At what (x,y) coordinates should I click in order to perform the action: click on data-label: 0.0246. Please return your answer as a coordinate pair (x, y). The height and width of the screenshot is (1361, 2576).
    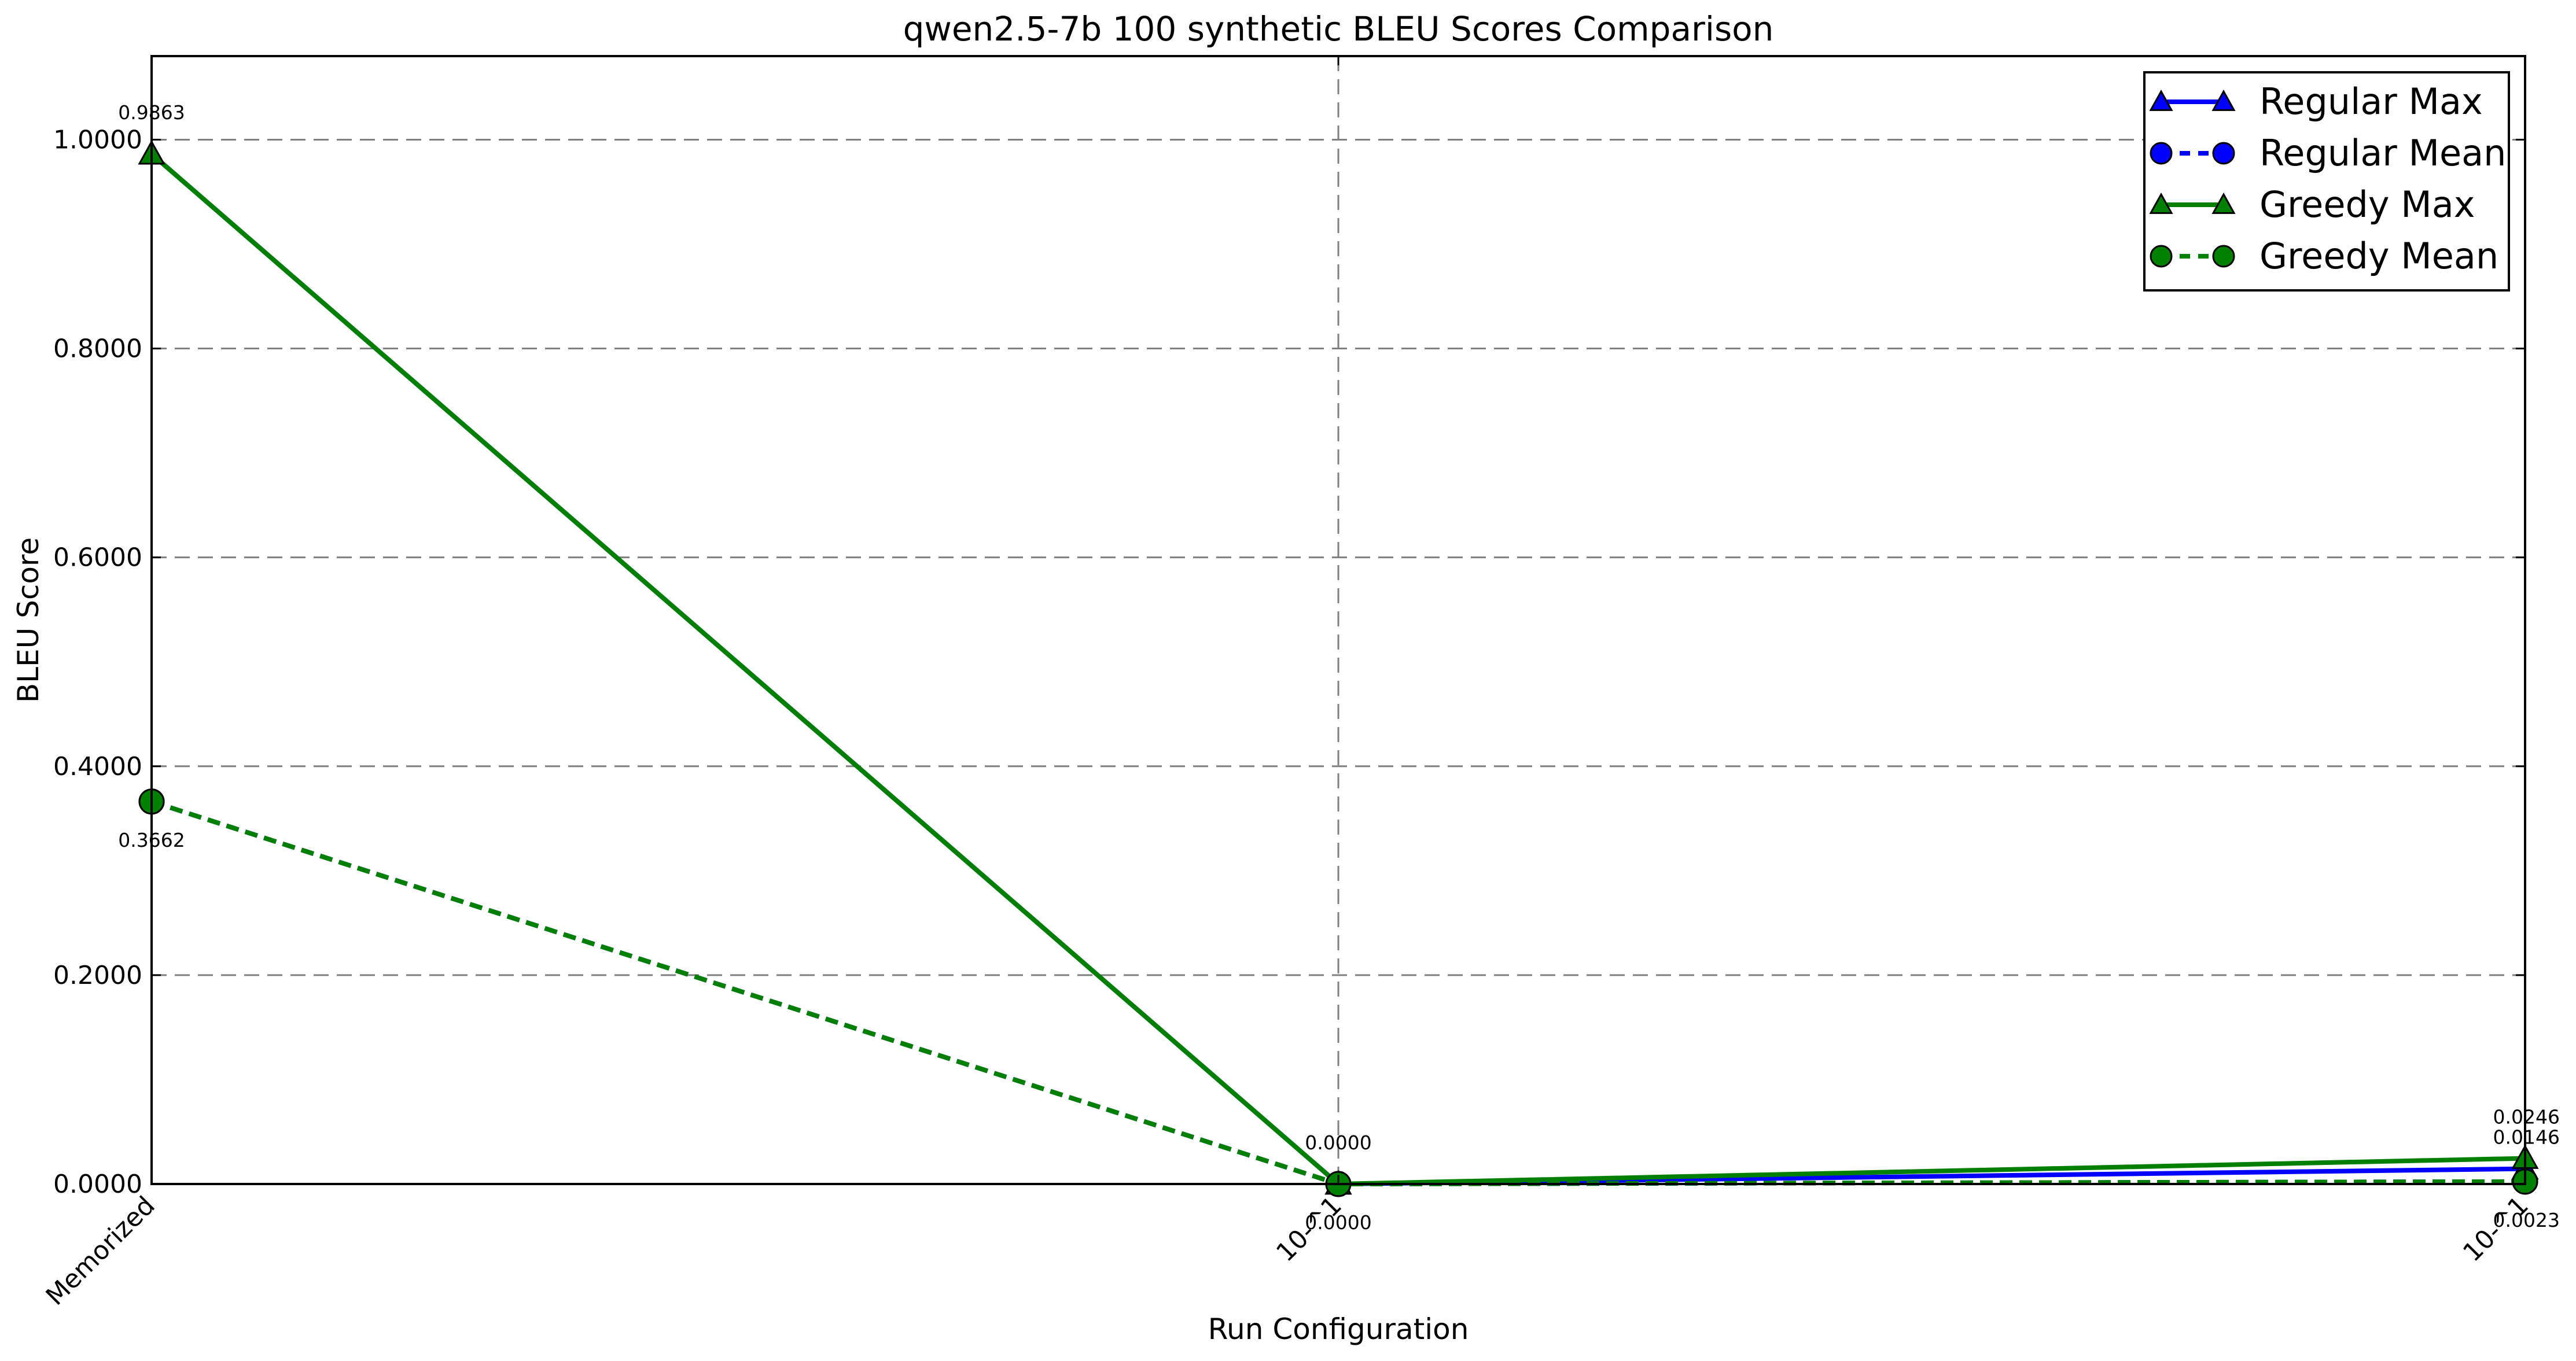
    Looking at the image, I should click on (2526, 1117).